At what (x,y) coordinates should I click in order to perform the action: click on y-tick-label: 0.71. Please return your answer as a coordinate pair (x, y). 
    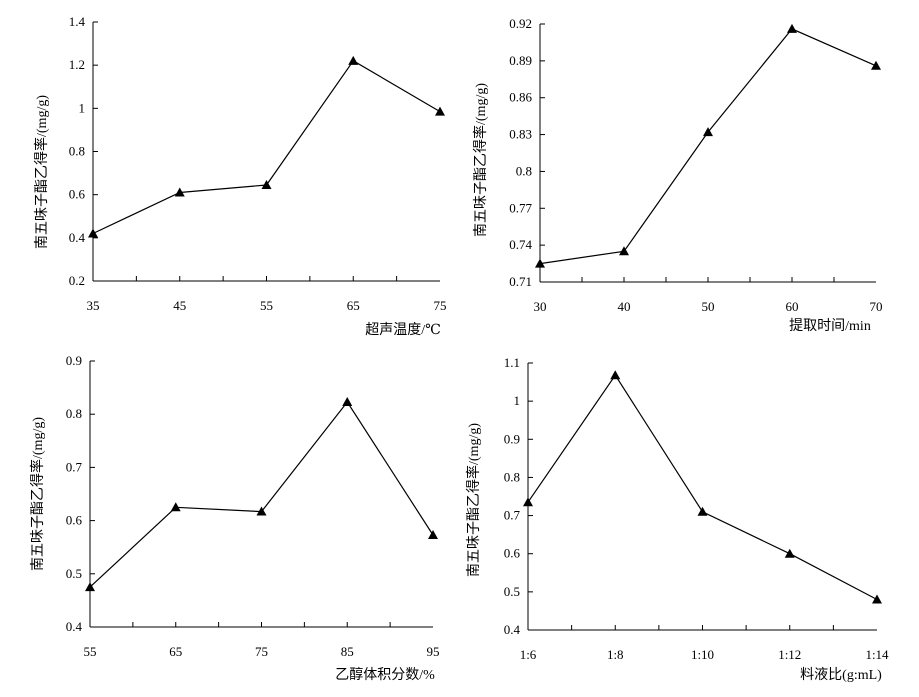
    Looking at the image, I should click on (520, 281).